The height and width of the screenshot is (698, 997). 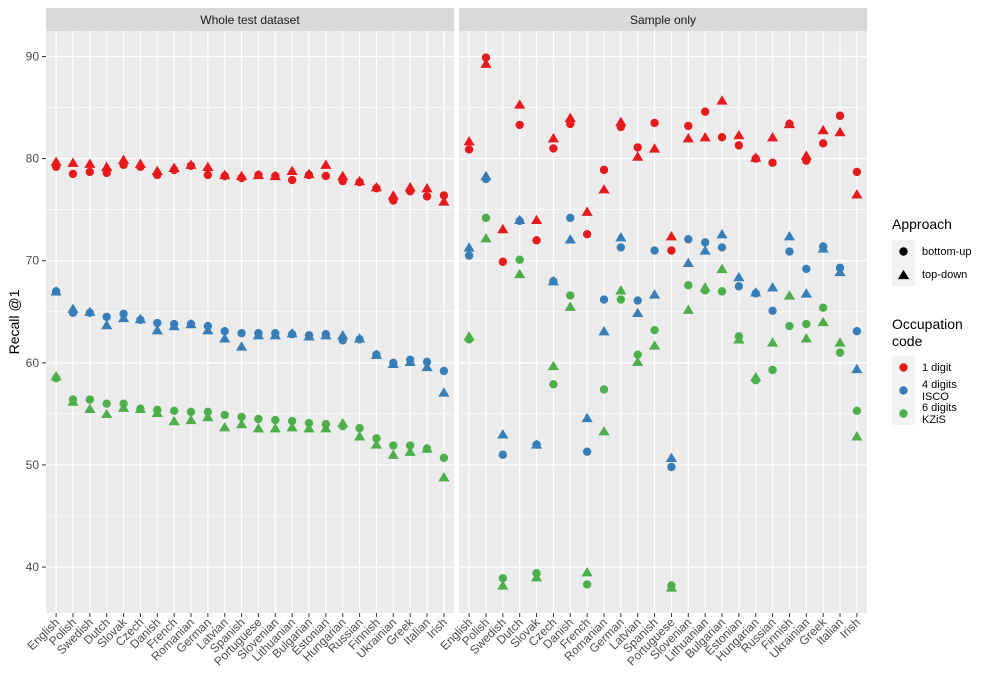 I want to click on legend-label: top-down, so click(x=944, y=275).